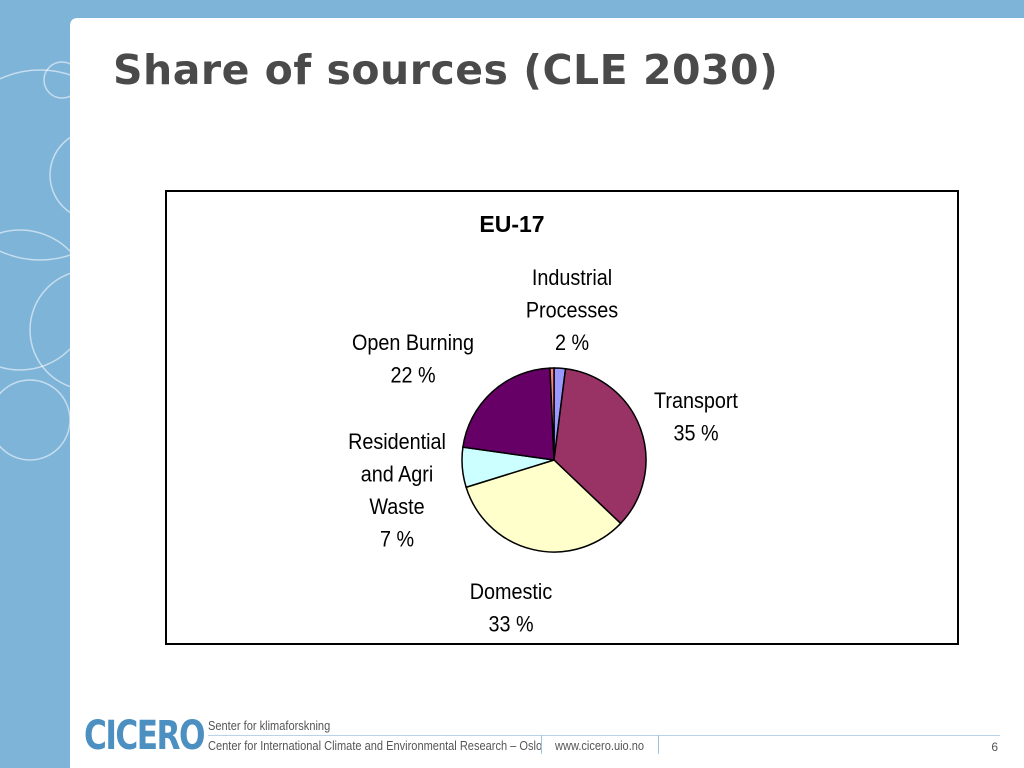 Image resolution: width=1024 pixels, height=768 pixels. What do you see at coordinates (600, 446) in the screenshot?
I see `pie-slice-transport` at bounding box center [600, 446].